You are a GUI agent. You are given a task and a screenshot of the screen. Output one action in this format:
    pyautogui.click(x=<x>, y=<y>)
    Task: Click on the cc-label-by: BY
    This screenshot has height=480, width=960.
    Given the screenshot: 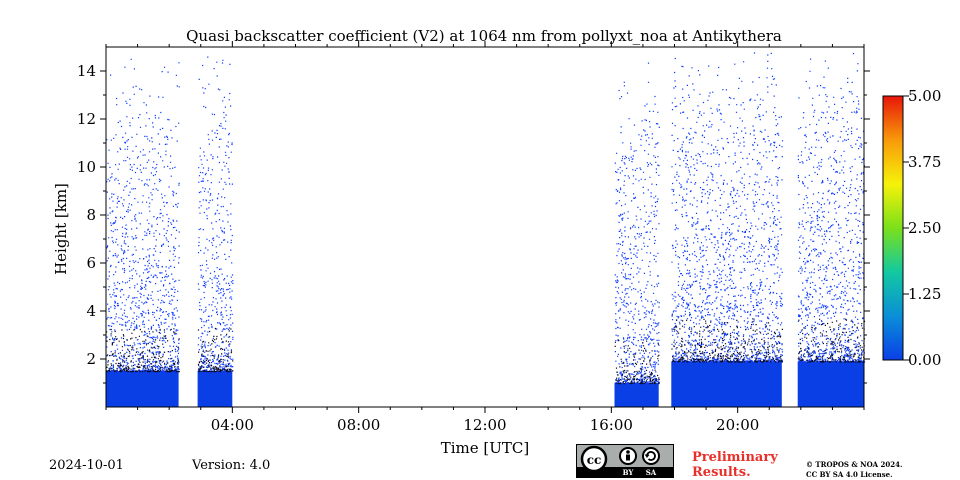 What is the action you would take?
    pyautogui.click(x=629, y=472)
    